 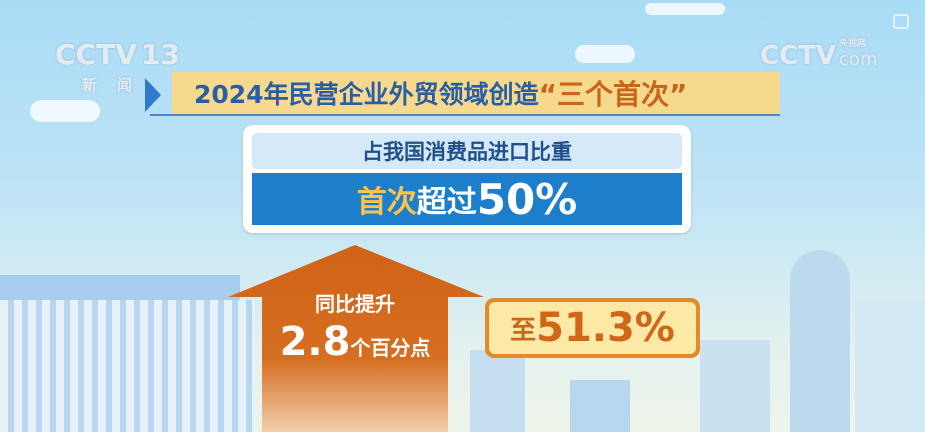 I want to click on arrow-text: 同比提升 2.8个百分点, so click(x=355, y=326).